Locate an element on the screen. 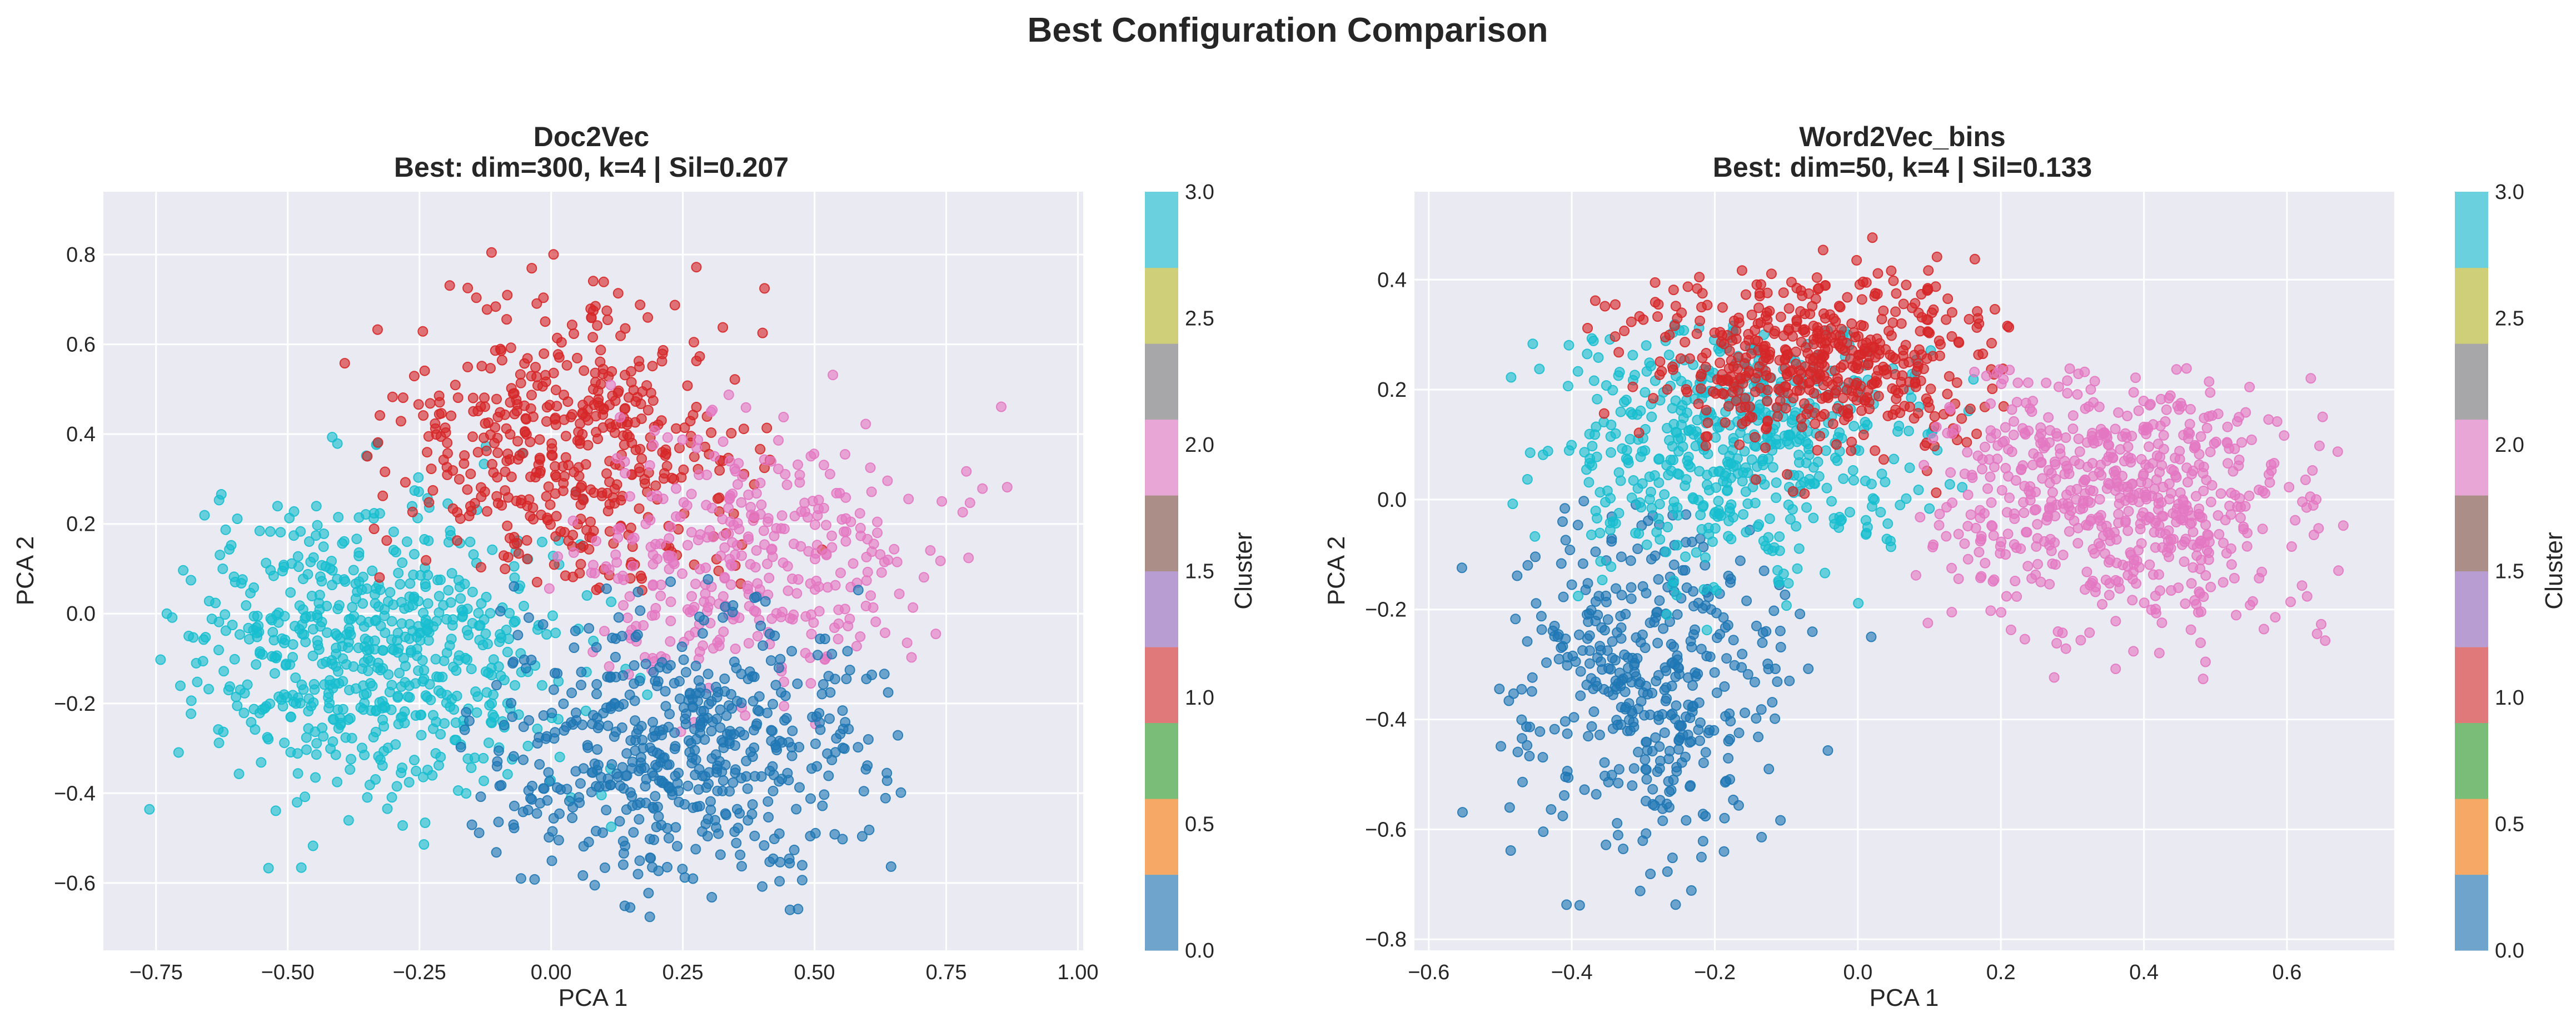 Image resolution: width=2576 pixels, height=1027 pixels. word2vec-bins-colorbar: 0.00.51.01.52.02.53.0 is located at coordinates (2489, 572).